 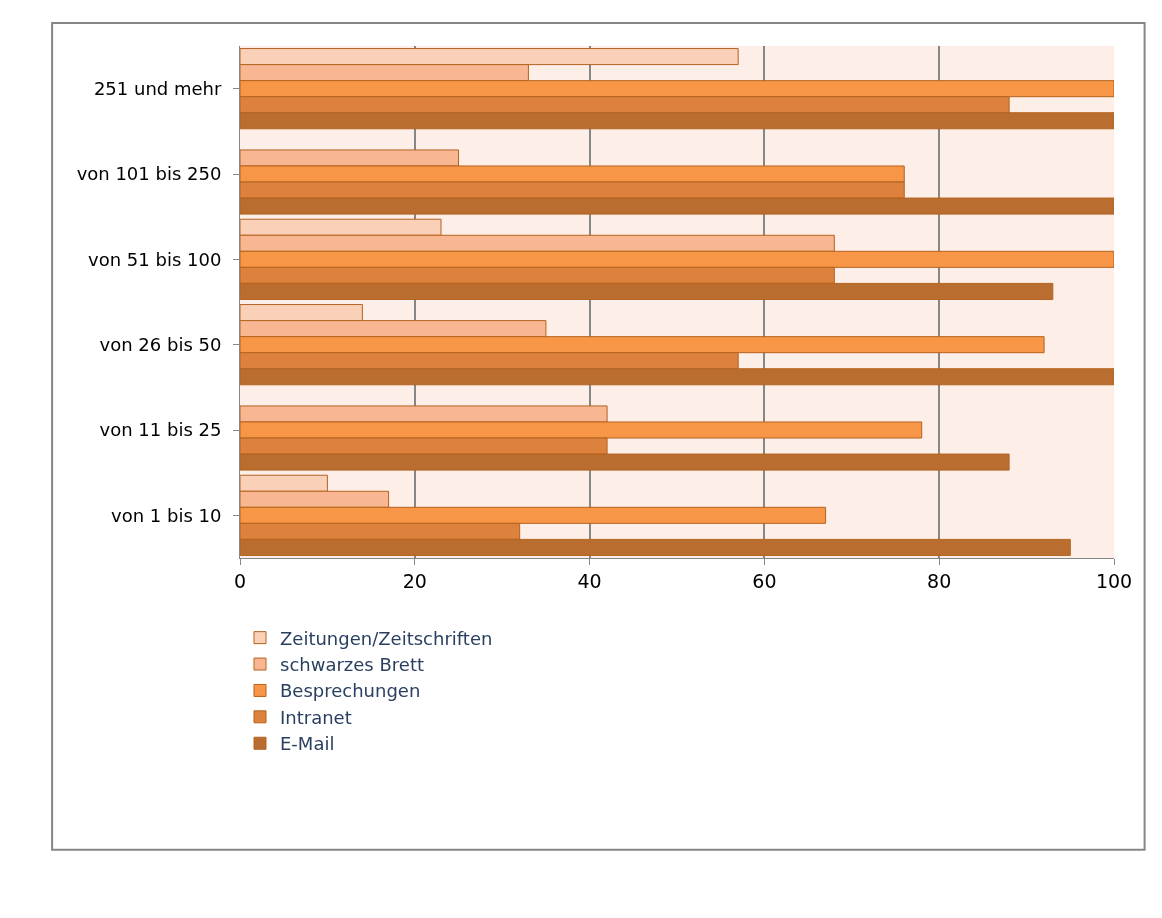 I want to click on legend-label: Intranet, so click(x=316, y=717).